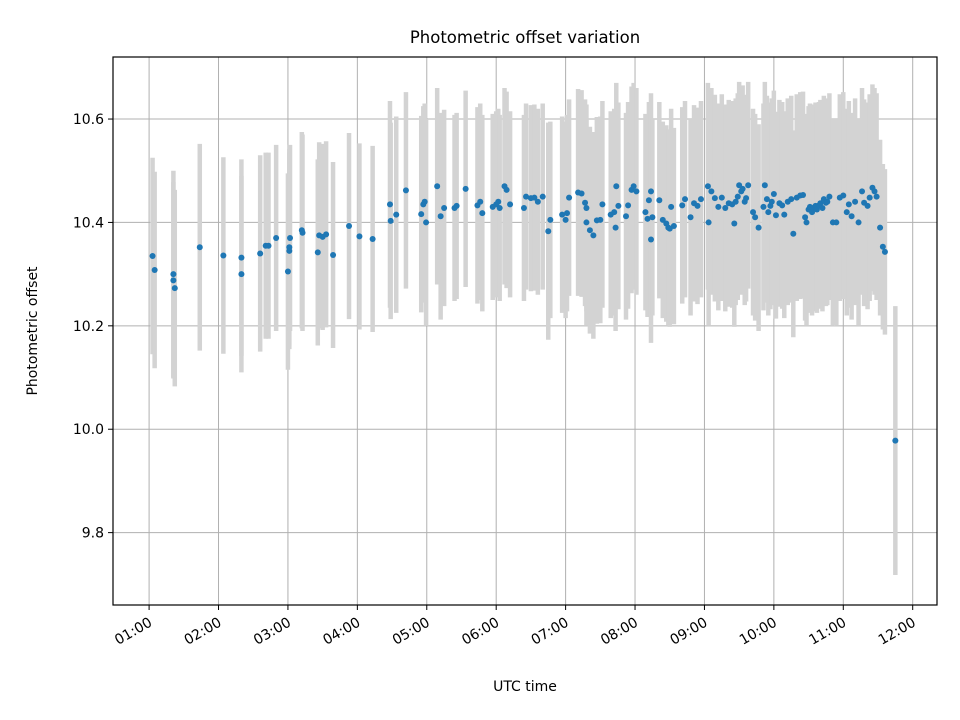 The height and width of the screenshot is (720, 960). What do you see at coordinates (93, 534) in the screenshot?
I see `y-tick-label: 9.8` at bounding box center [93, 534].